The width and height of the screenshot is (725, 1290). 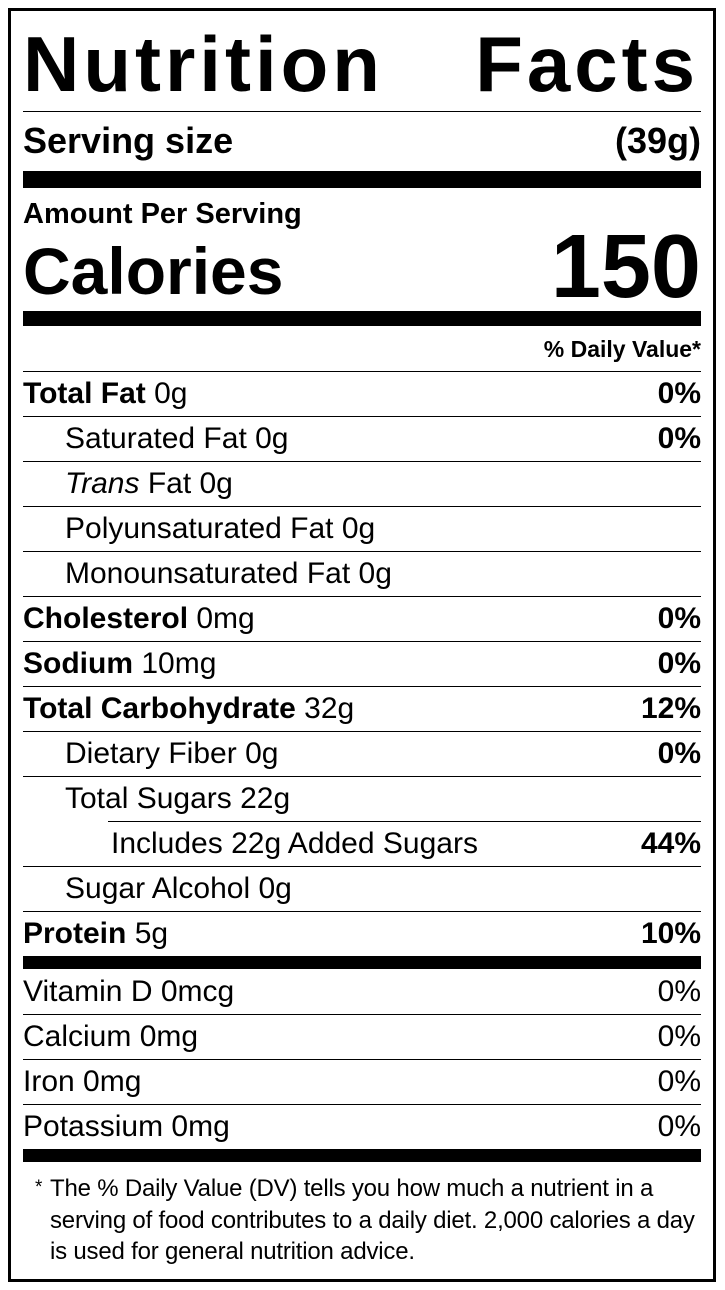 I want to click on serving-size-label: Serving size, so click(x=128, y=140).